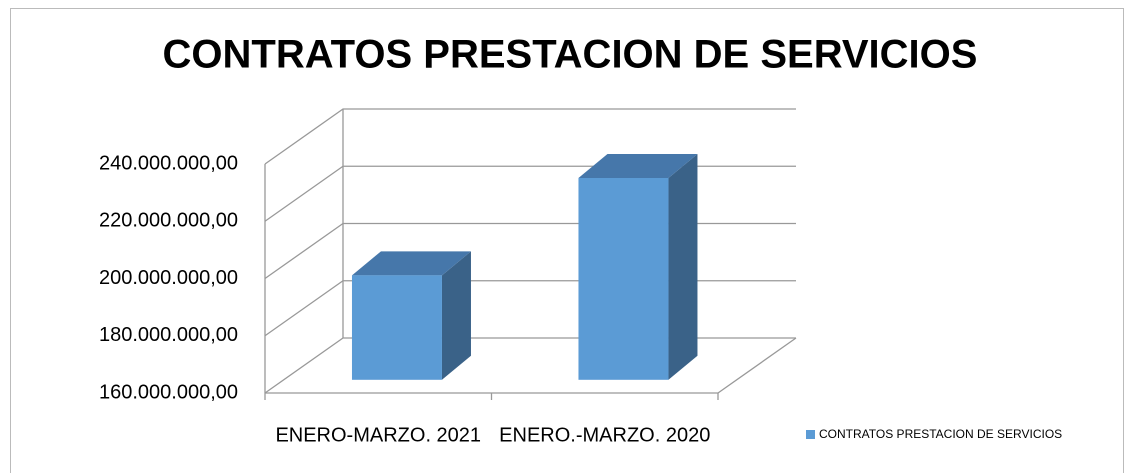 The image size is (1125, 473). What do you see at coordinates (168, 335) in the screenshot?
I see `y-tick-label: 180.000.000,00` at bounding box center [168, 335].